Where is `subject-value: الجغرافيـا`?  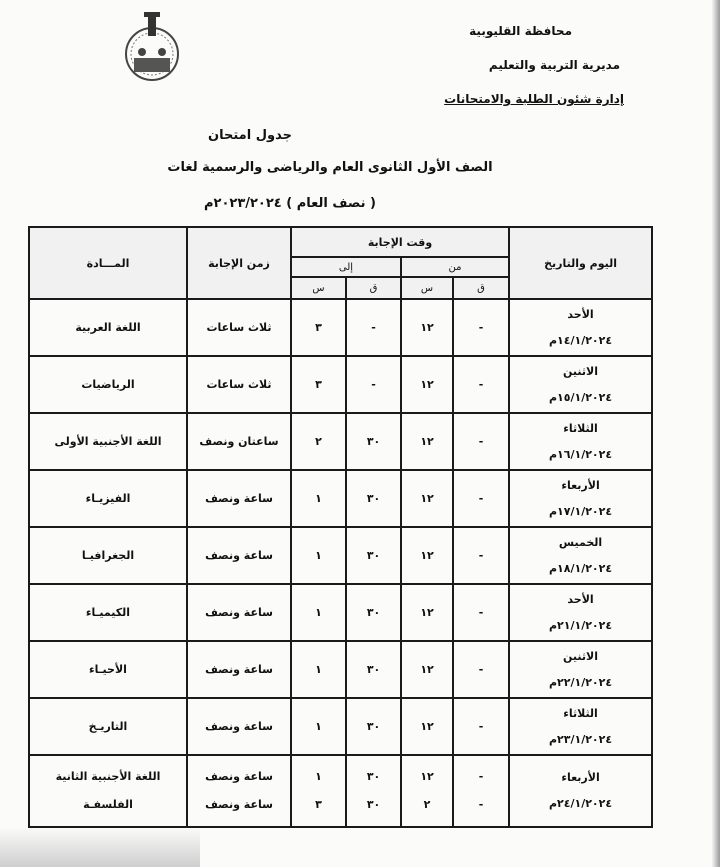
subject-value: الجغرافيـا is located at coordinates (108, 555).